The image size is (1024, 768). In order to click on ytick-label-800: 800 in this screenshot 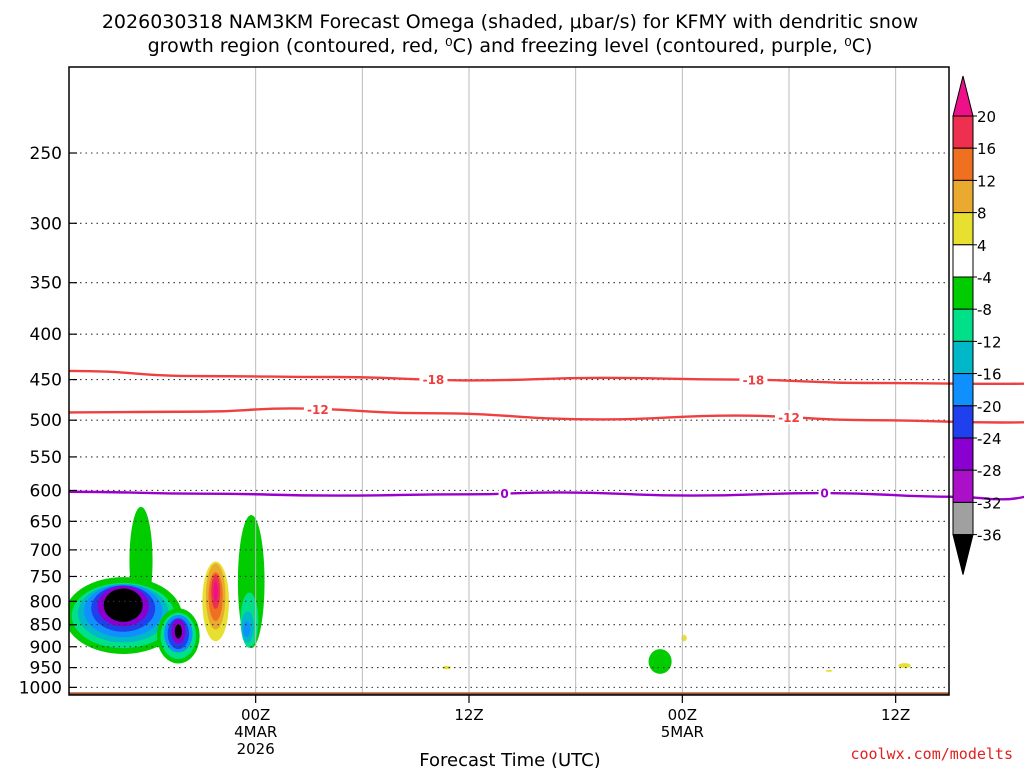, I will do `click(46, 602)`.